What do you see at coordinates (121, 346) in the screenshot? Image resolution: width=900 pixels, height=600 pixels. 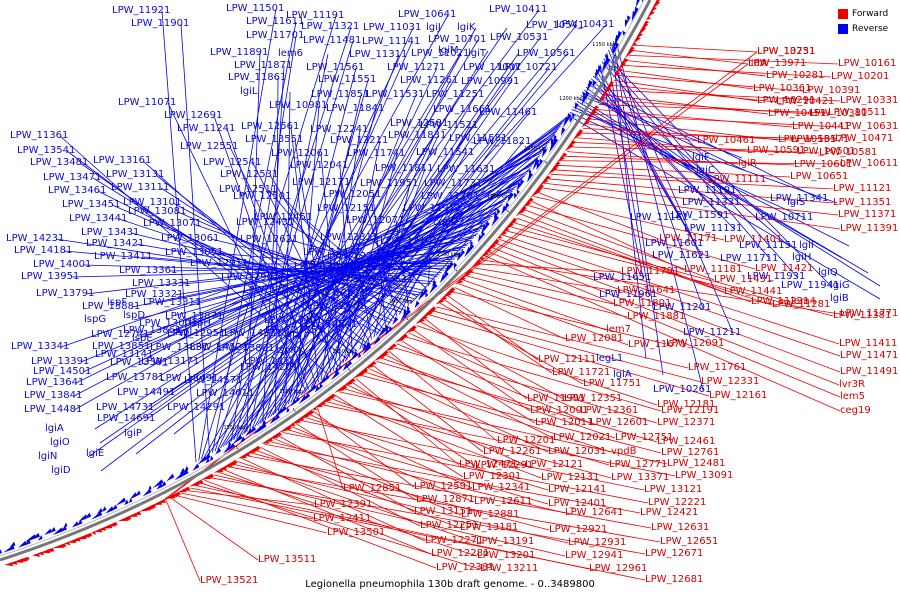 I see `gene-label-reverse: LPW_13851` at bounding box center [121, 346].